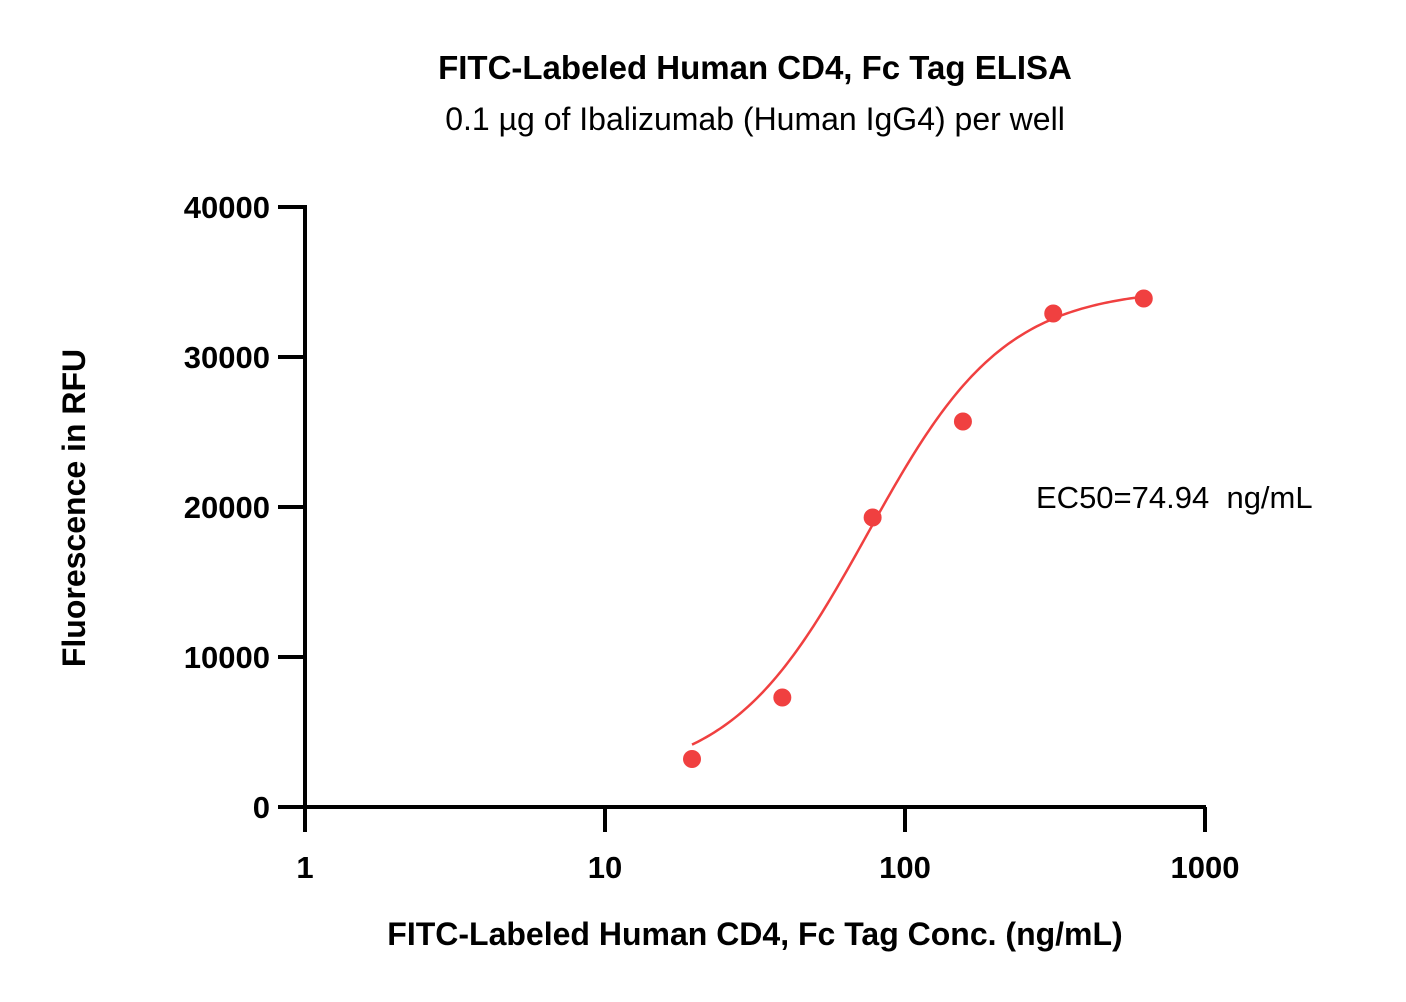  I want to click on fit-curve, so click(917, 520).